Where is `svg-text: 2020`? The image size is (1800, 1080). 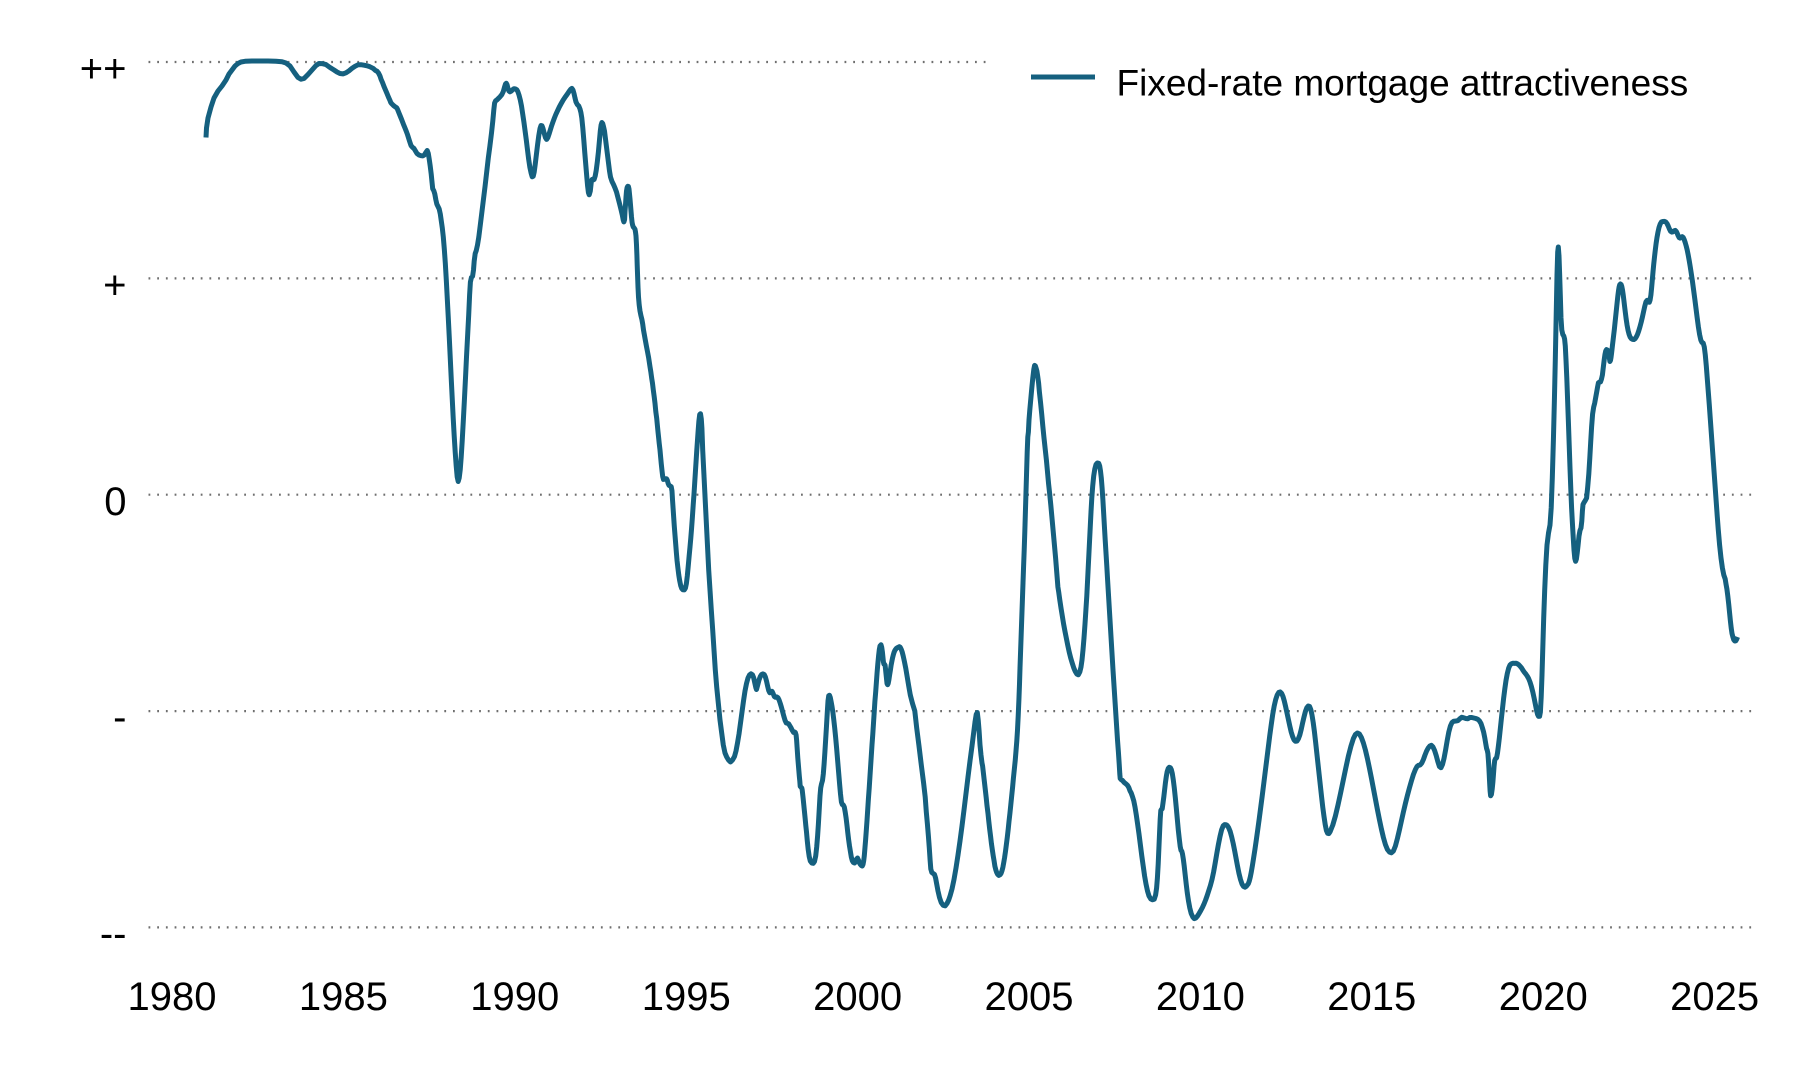
svg-text: 2020 is located at coordinates (1543, 997).